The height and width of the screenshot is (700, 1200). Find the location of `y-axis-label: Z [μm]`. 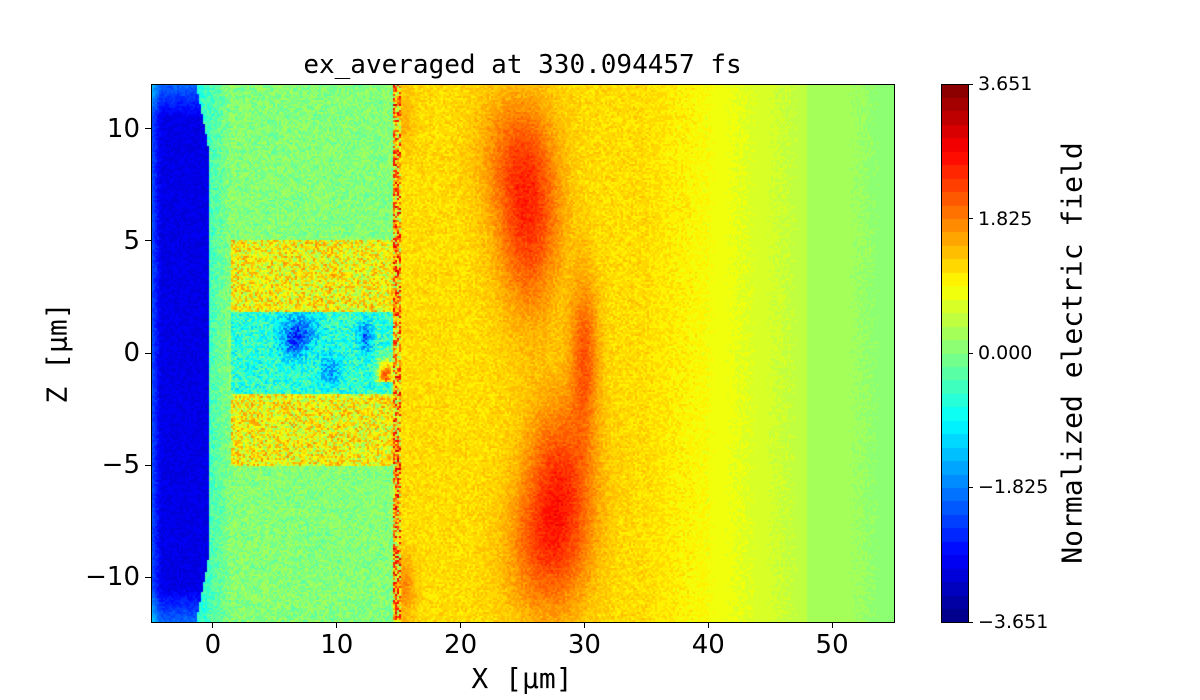

y-axis-label: Z [μm] is located at coordinates (57, 353).